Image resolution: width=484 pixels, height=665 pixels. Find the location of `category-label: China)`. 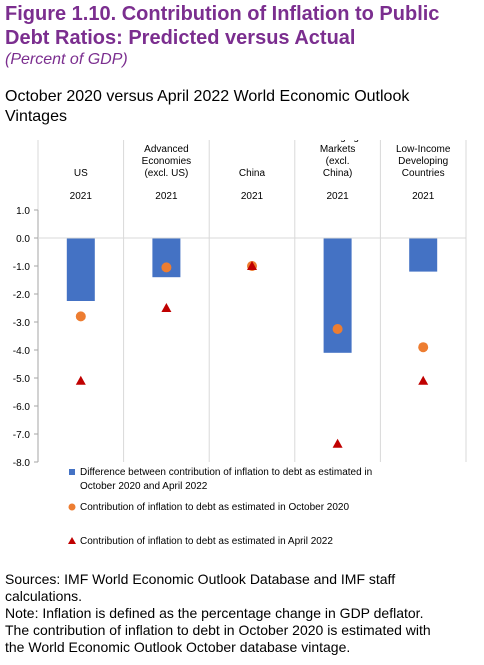

category-label: China) is located at coordinates (337, 173).